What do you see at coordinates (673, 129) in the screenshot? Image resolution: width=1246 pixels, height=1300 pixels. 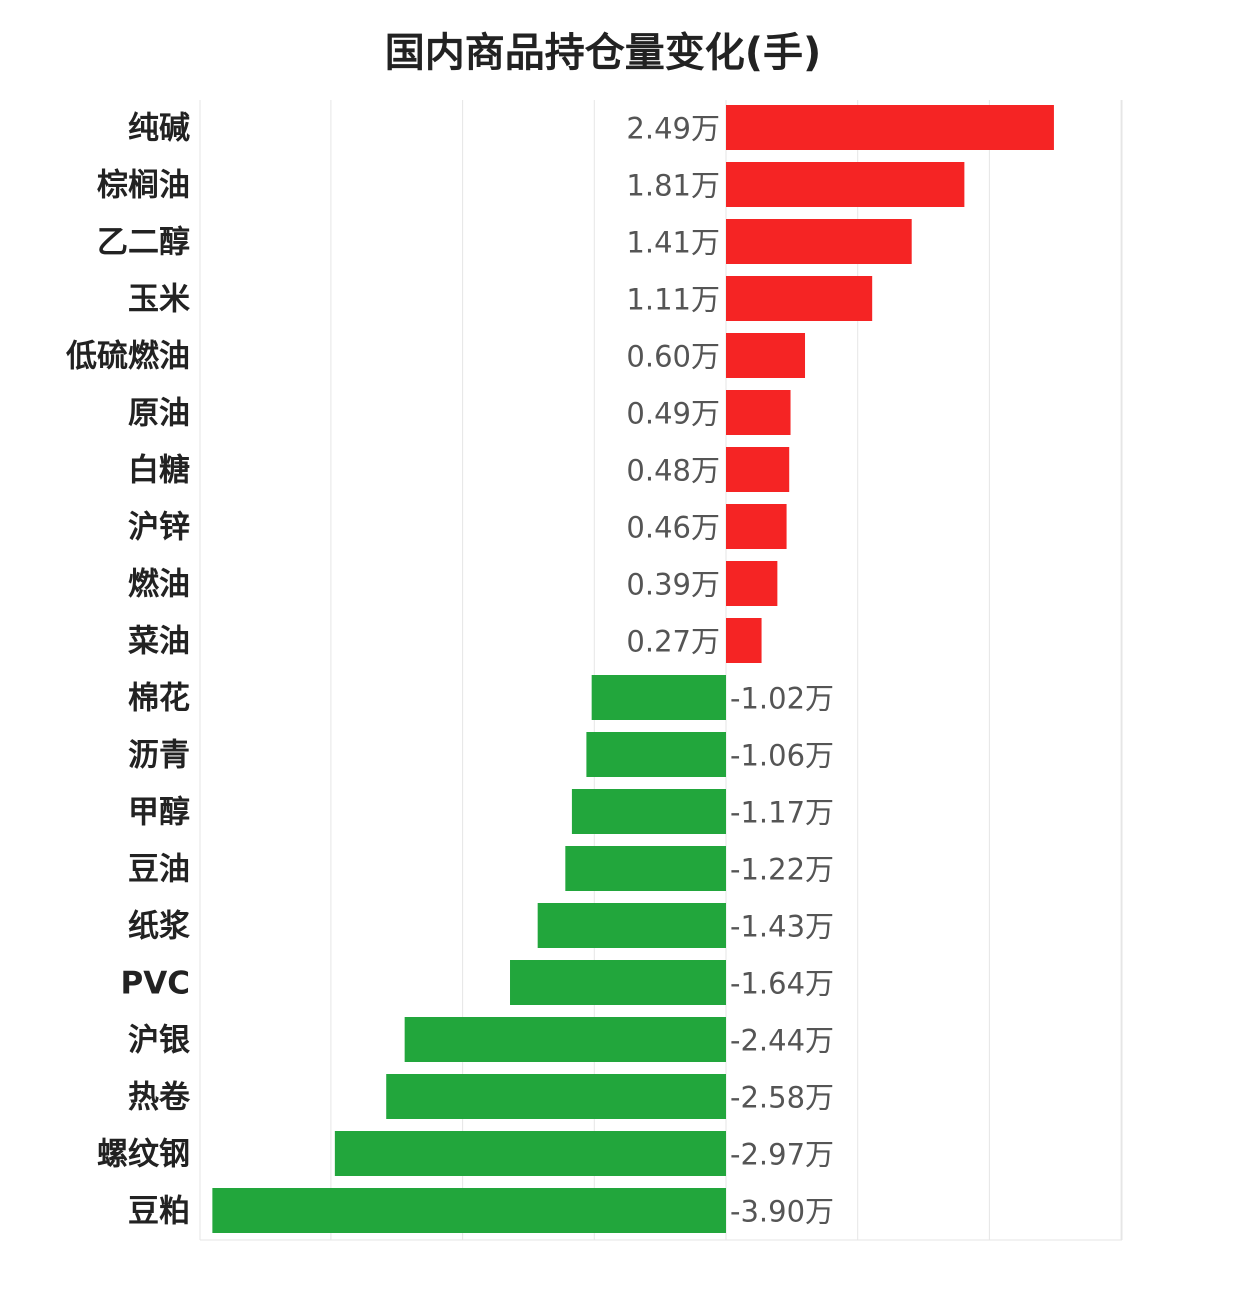 I see `value-label: 2.49万` at bounding box center [673, 129].